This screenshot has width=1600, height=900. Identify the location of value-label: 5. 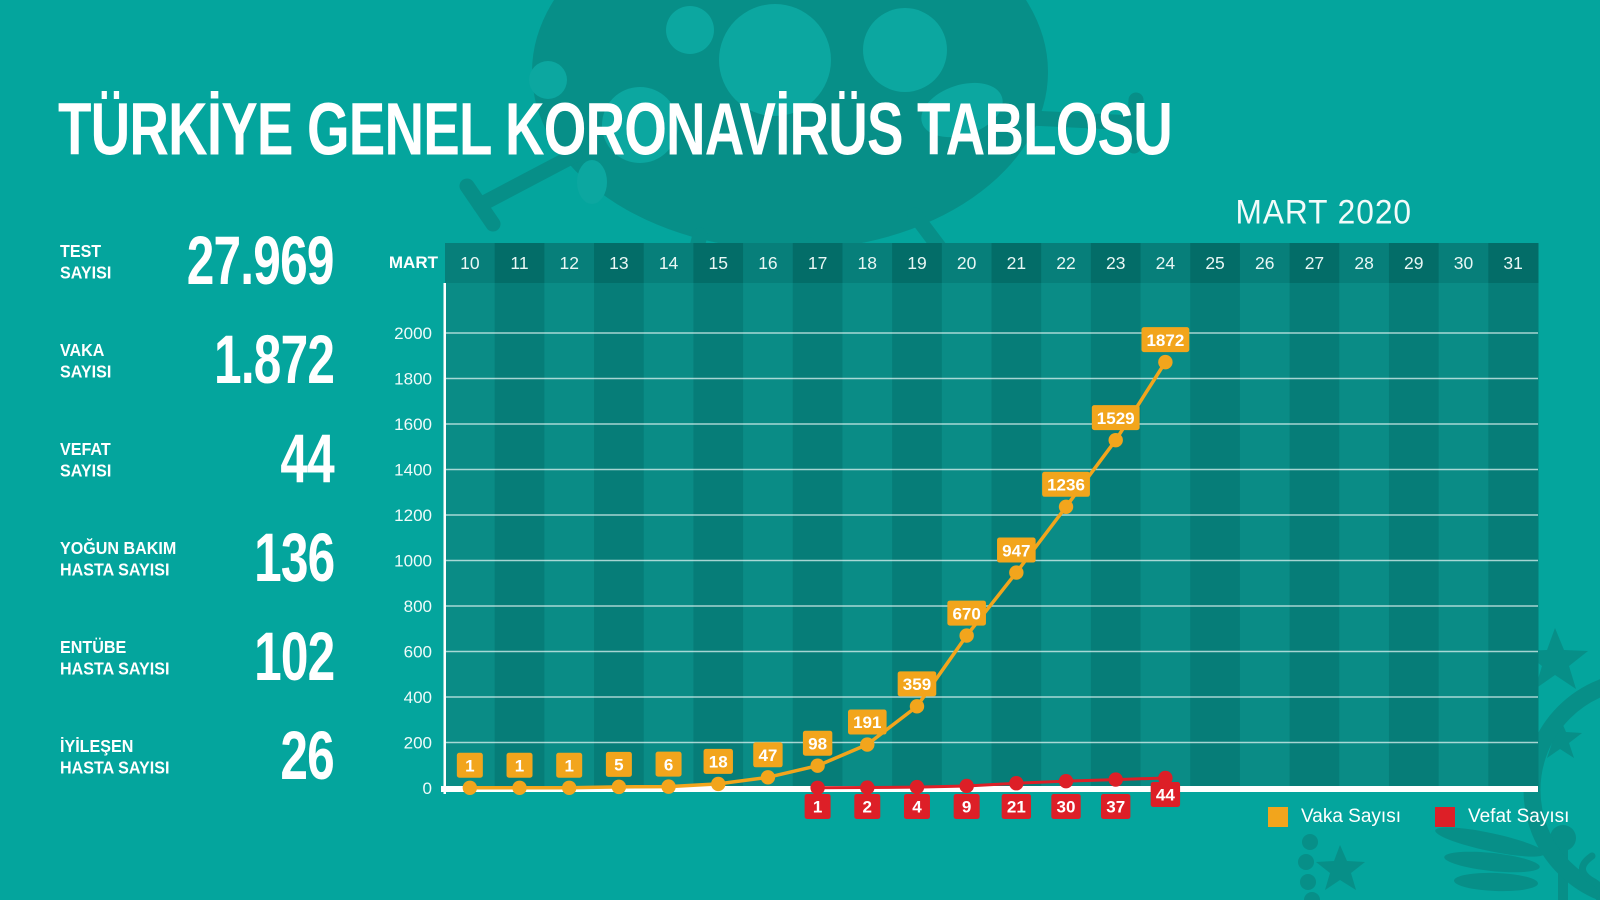
(618, 765).